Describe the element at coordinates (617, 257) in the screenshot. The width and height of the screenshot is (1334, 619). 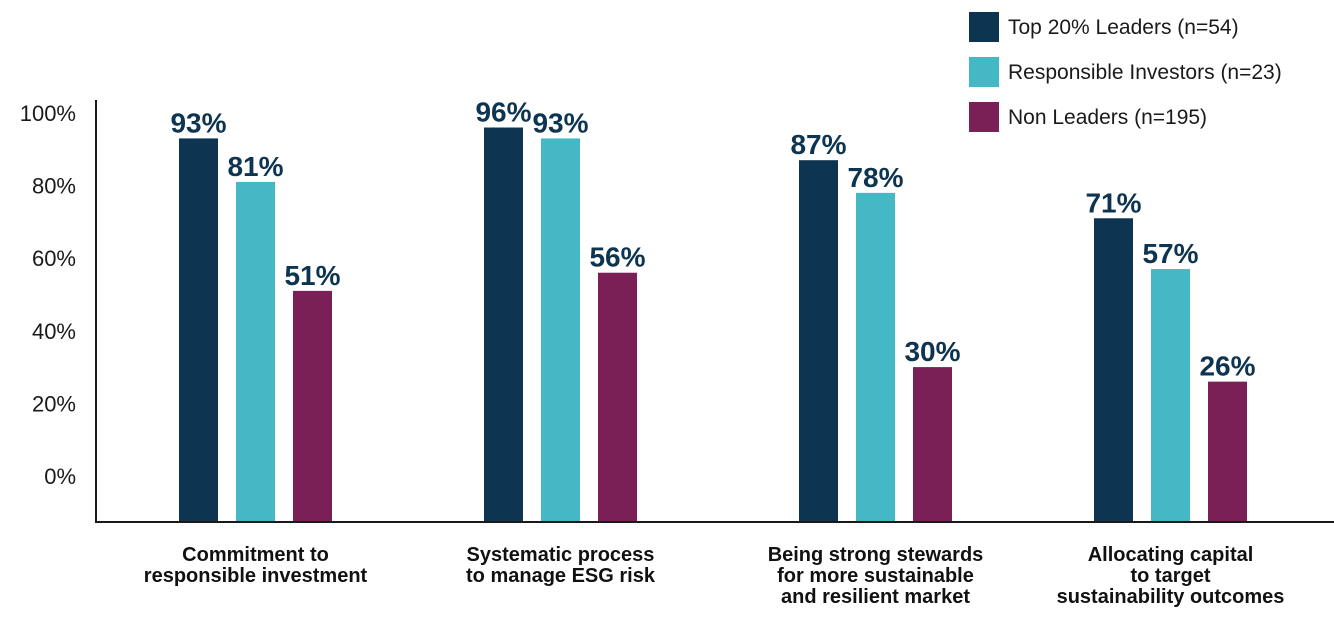
I see `data-label: 56%` at that location.